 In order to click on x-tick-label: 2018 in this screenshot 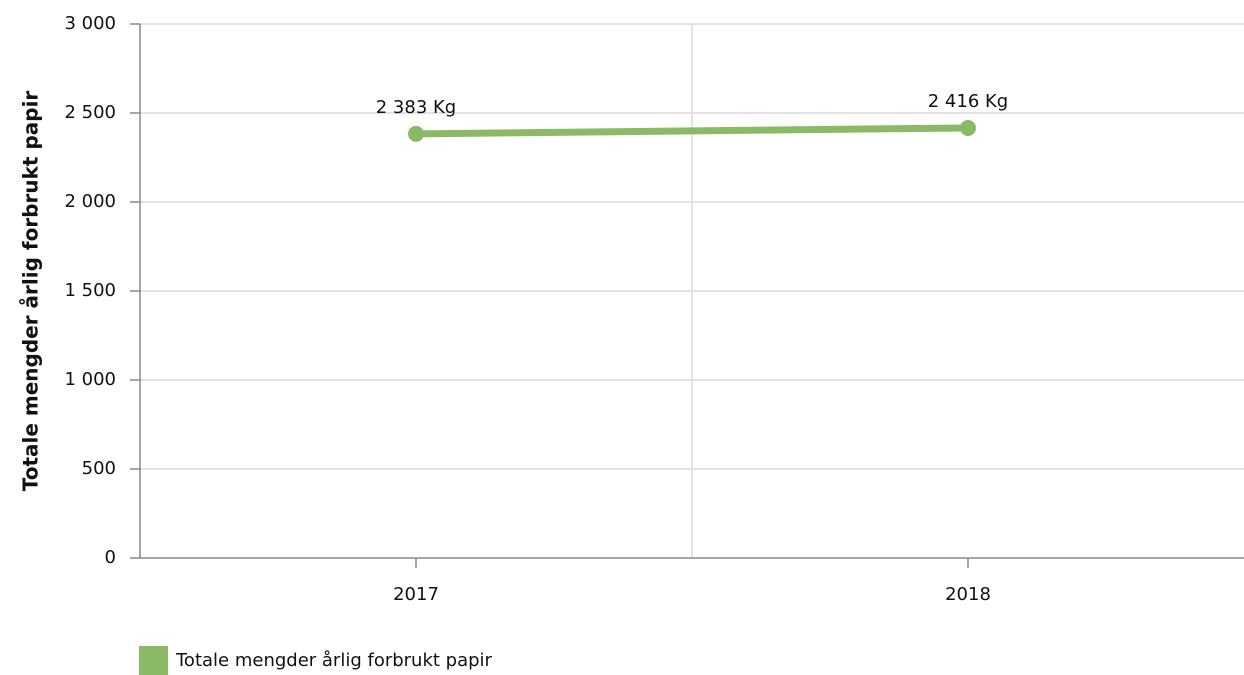, I will do `click(968, 594)`.